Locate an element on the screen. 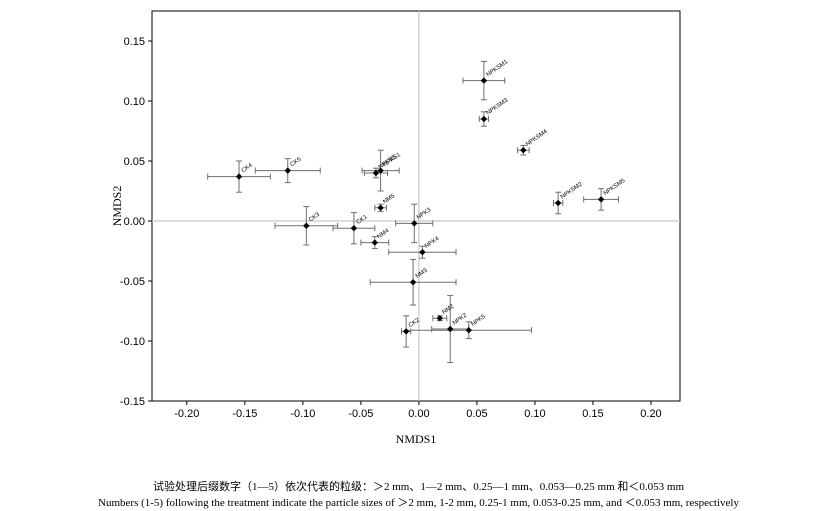 This screenshot has height=511, width=837. y-tick-label: 0.00 is located at coordinates (134, 222).